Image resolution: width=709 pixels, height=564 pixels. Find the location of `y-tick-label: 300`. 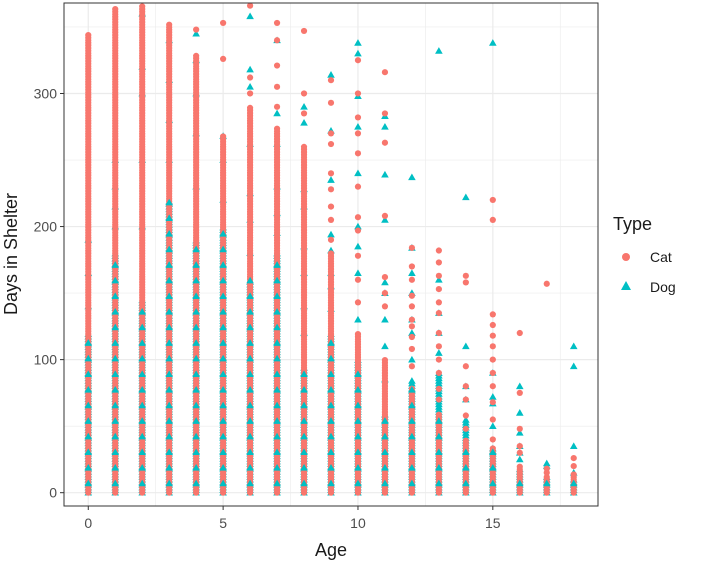

y-tick-label: 300 is located at coordinates (46, 93).